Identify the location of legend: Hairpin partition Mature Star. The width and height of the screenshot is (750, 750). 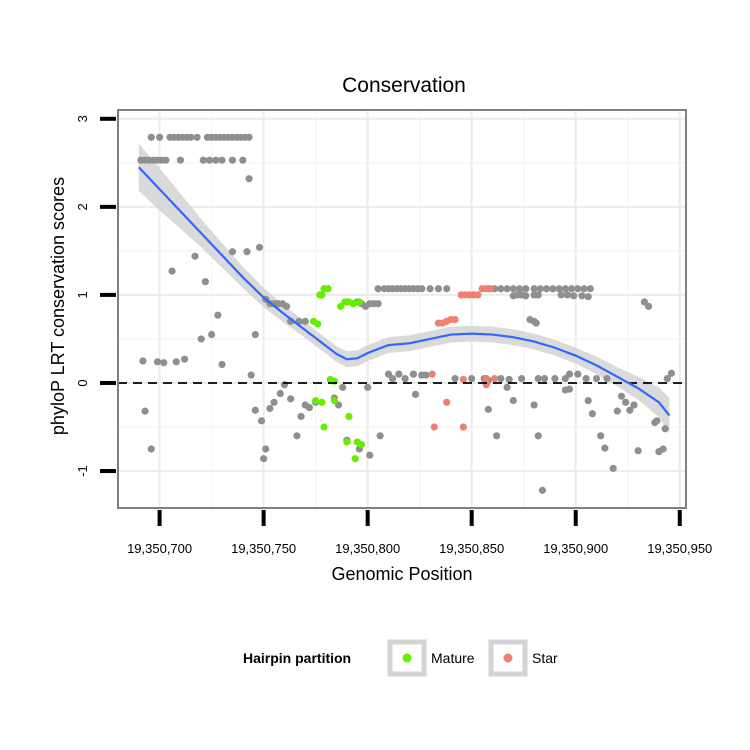
(400, 658).